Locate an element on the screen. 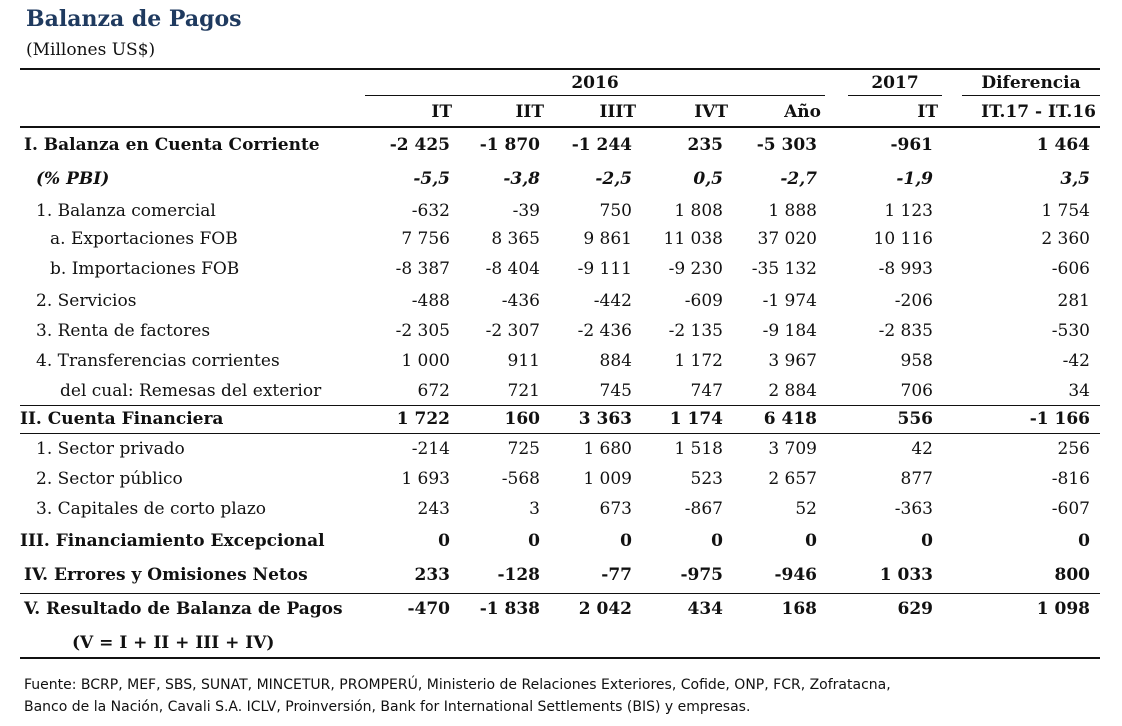  row-value: 11 038 is located at coordinates (693, 239).